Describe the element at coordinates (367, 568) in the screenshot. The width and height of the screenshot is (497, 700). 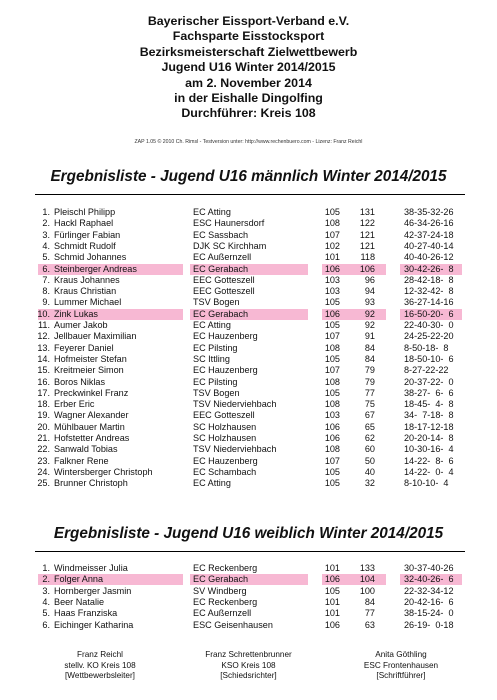
I see `points-cell: 133` at that location.